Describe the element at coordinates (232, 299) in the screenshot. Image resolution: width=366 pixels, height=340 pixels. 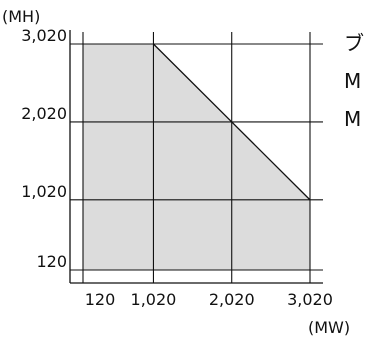
I see `x-tick-label: 2,020` at that location.